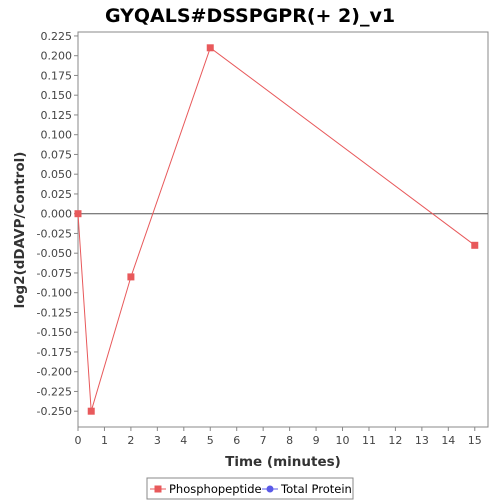 The image size is (500, 500). I want to click on y-tick-label: -0.150, so click(54, 332).